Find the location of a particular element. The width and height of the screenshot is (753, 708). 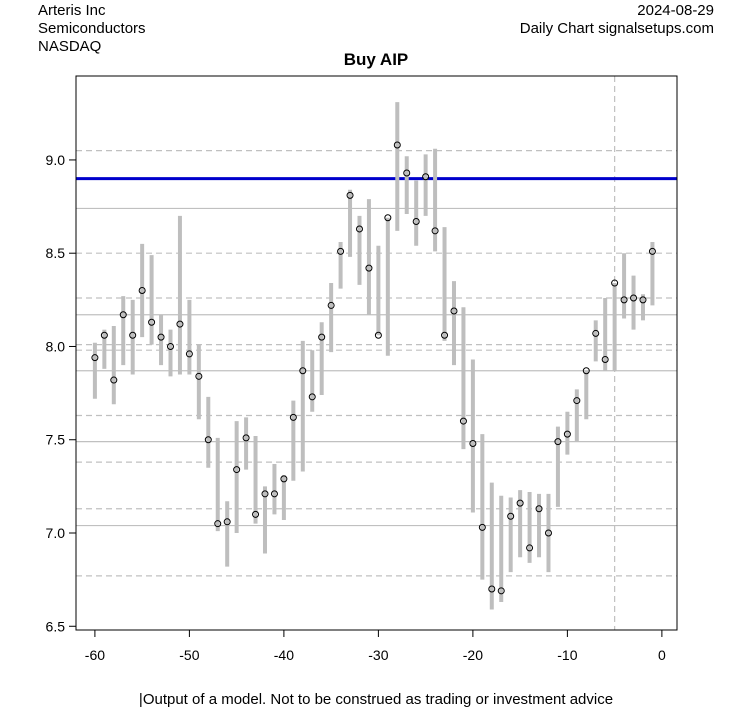

y-tick-label: 7.0 is located at coordinates (56, 533).